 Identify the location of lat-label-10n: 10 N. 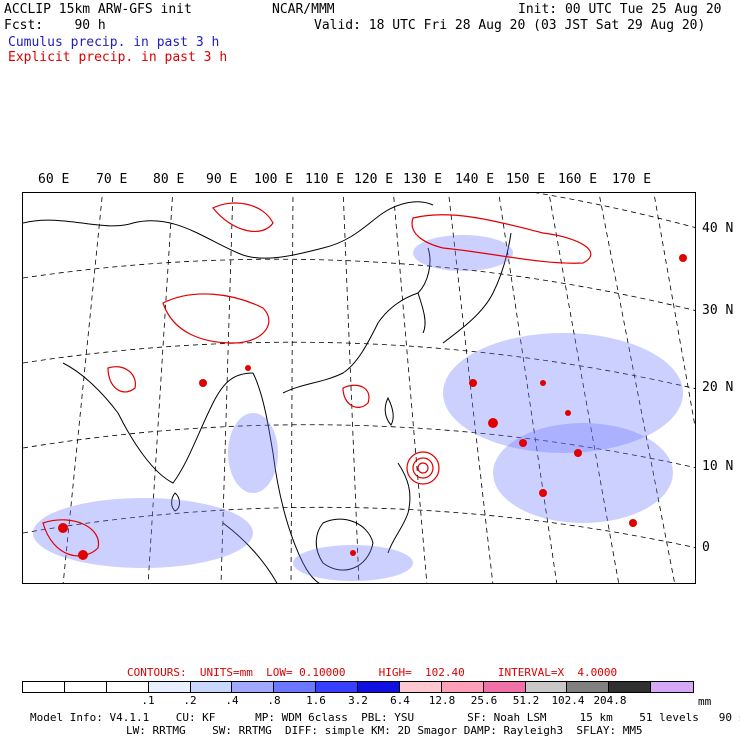
(718, 466).